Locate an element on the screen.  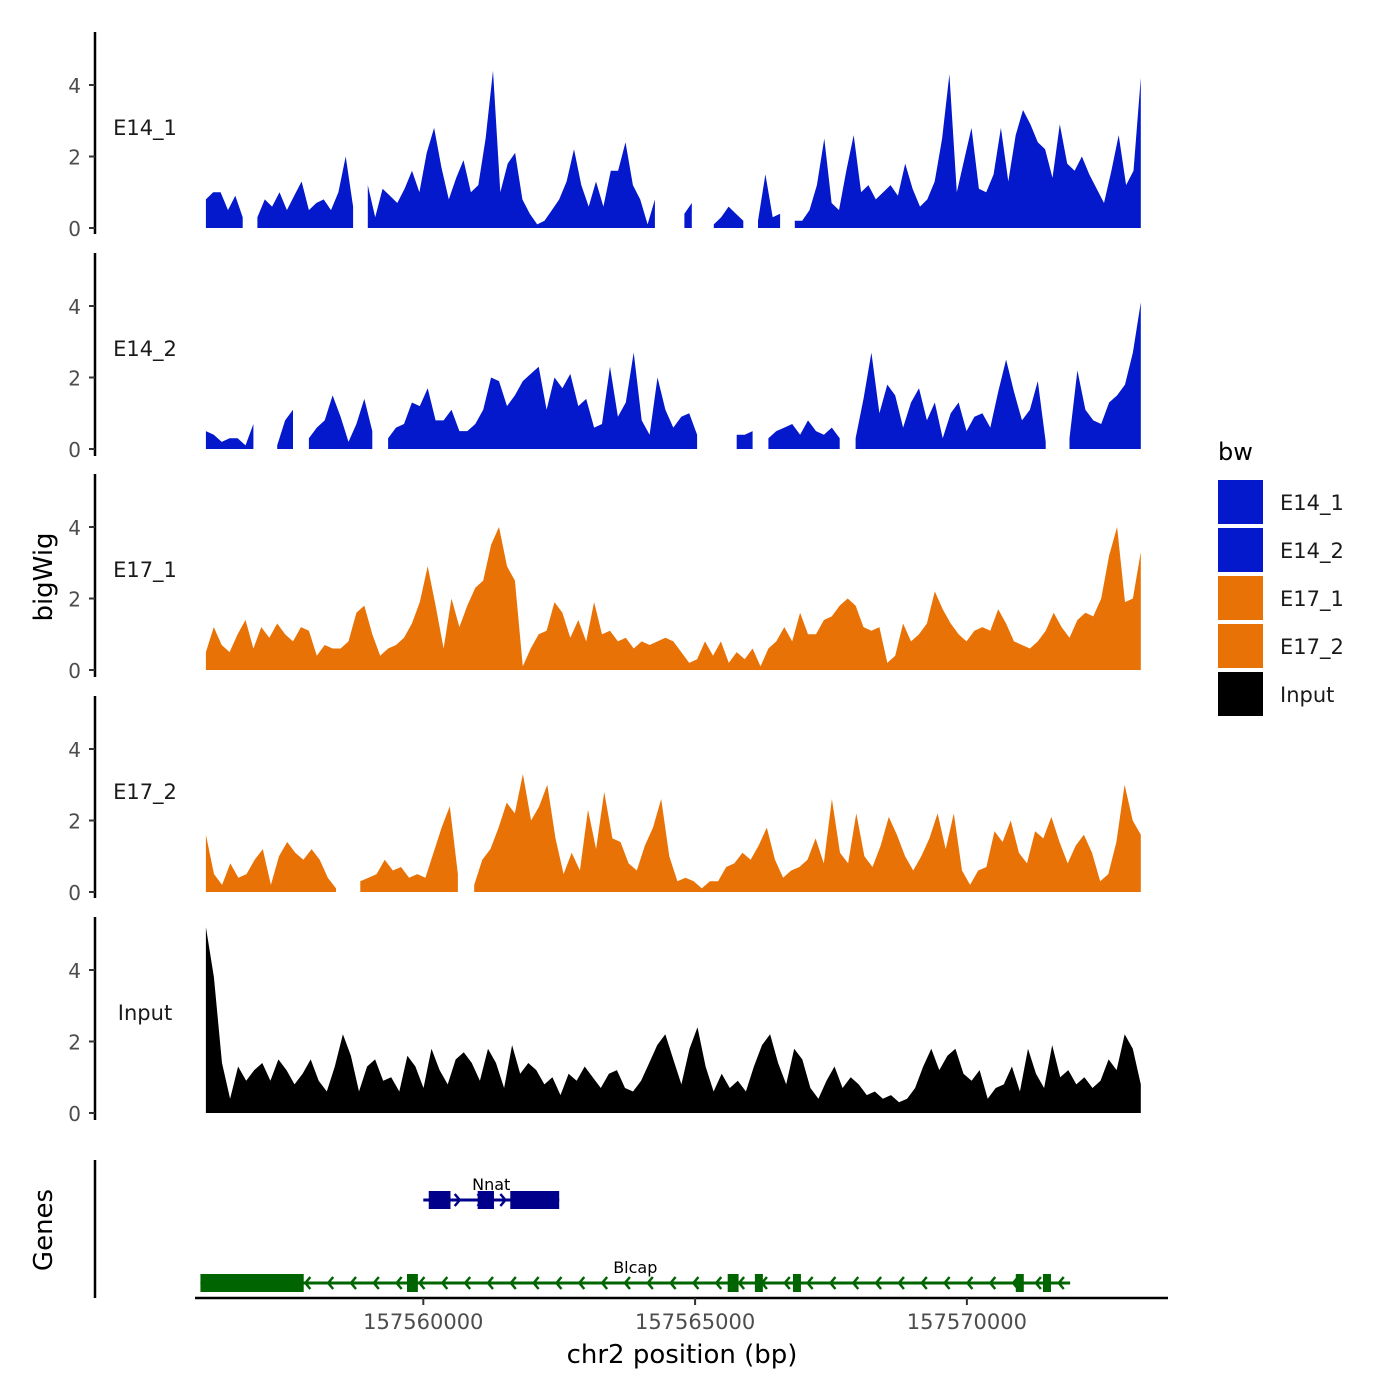
coverage-area-Input is located at coordinates (673, 1020).